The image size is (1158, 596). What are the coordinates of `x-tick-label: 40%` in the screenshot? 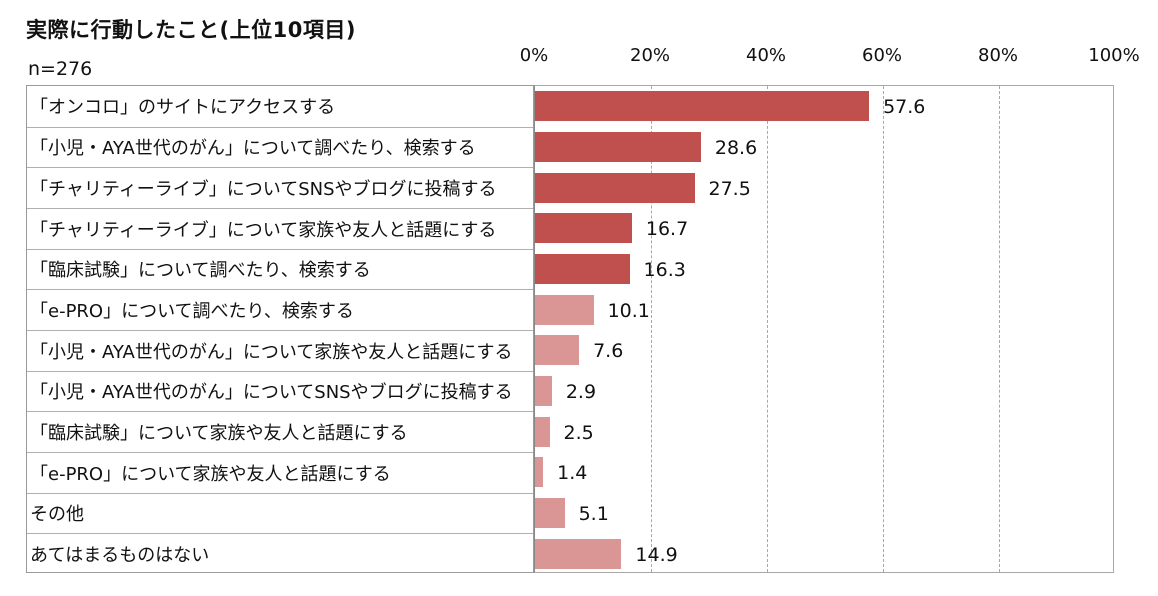 It's located at (766, 55).